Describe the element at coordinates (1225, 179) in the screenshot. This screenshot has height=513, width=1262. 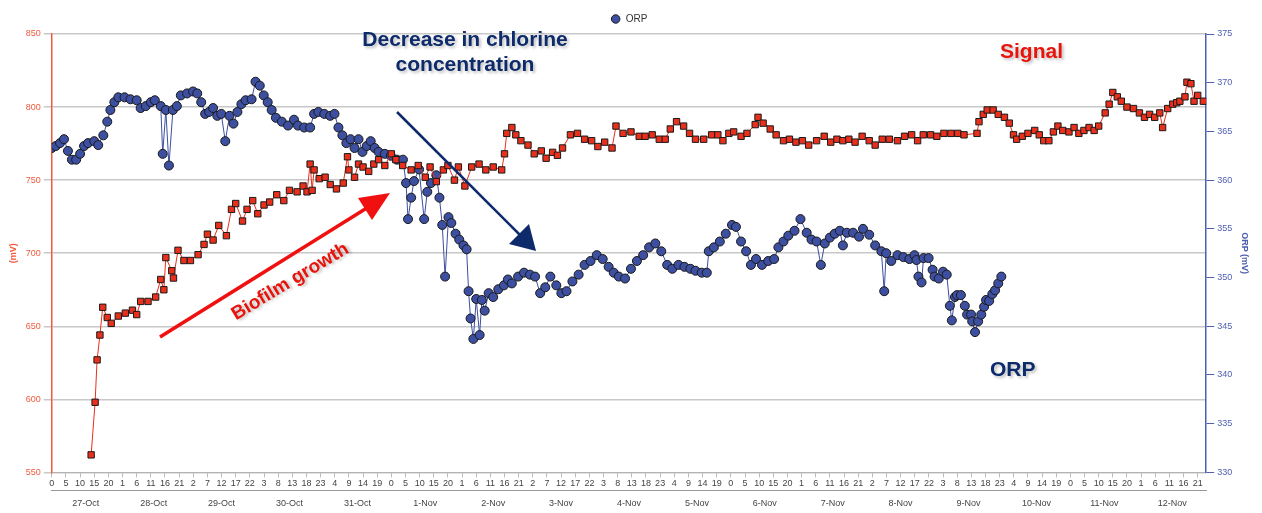
I see `y2-tick-label: 360` at that location.